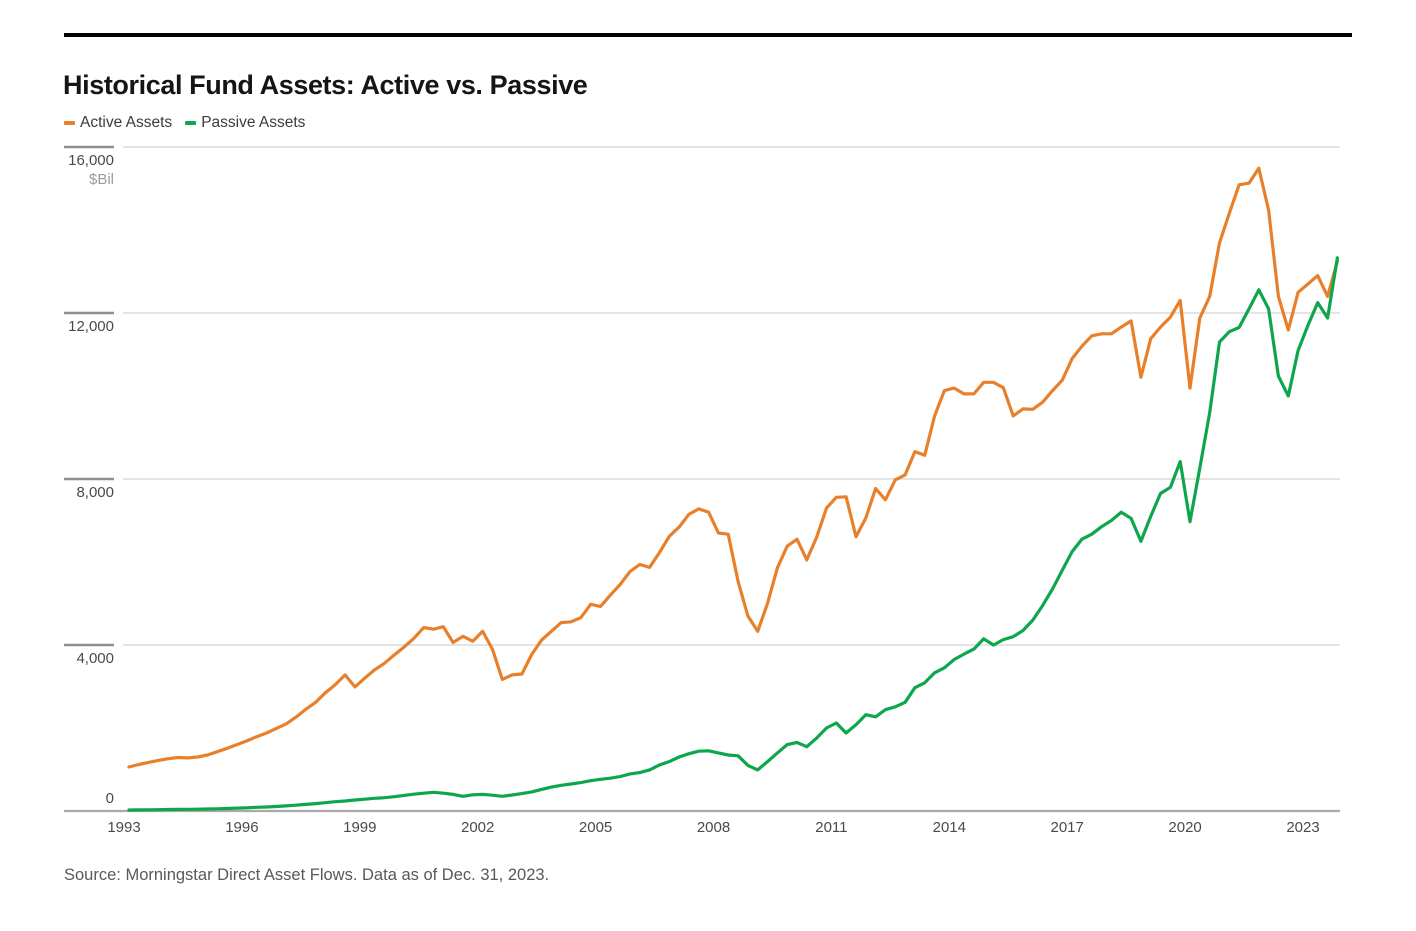  Describe the element at coordinates (124, 827) in the screenshot. I see `x-axis-label: 1993` at that location.